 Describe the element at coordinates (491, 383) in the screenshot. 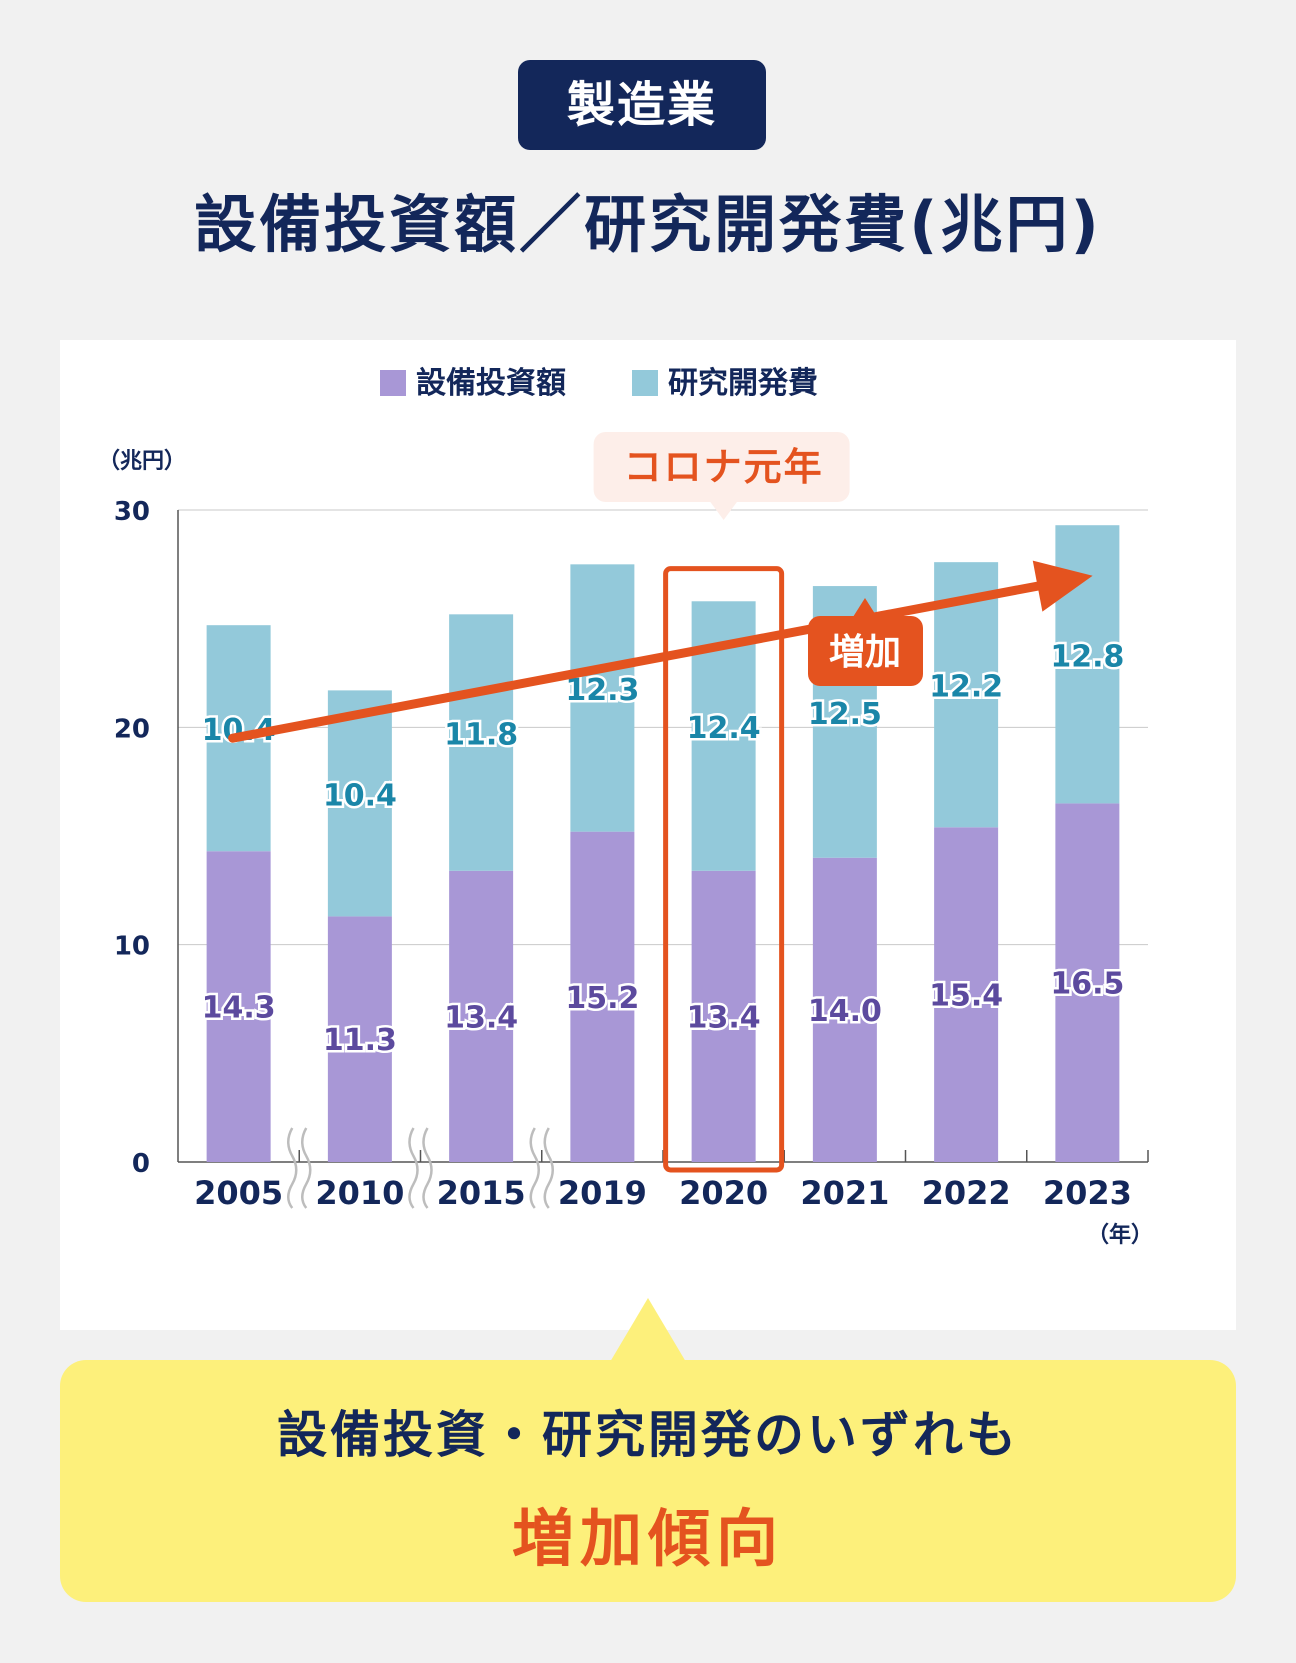

I see `legend-label-capex: 設備投資額` at that location.